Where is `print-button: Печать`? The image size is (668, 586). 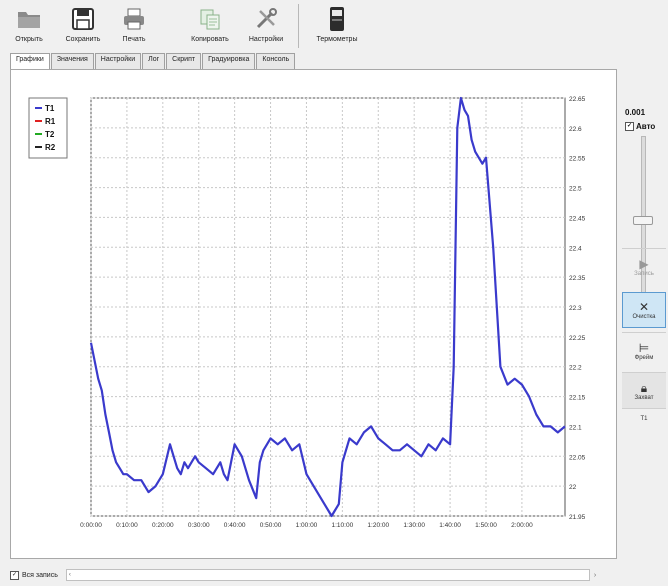
print-button: Печать is located at coordinates (134, 26).